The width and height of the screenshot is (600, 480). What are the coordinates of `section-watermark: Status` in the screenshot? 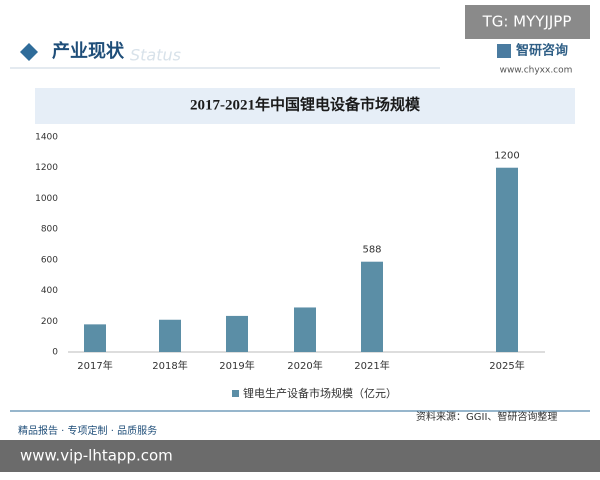 It's located at (155, 55).